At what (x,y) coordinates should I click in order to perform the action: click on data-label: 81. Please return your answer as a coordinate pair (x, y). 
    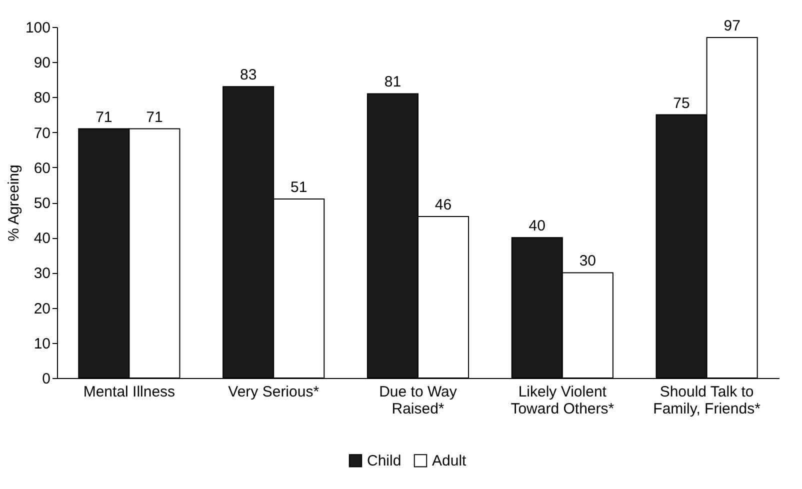
    Looking at the image, I should click on (393, 82).